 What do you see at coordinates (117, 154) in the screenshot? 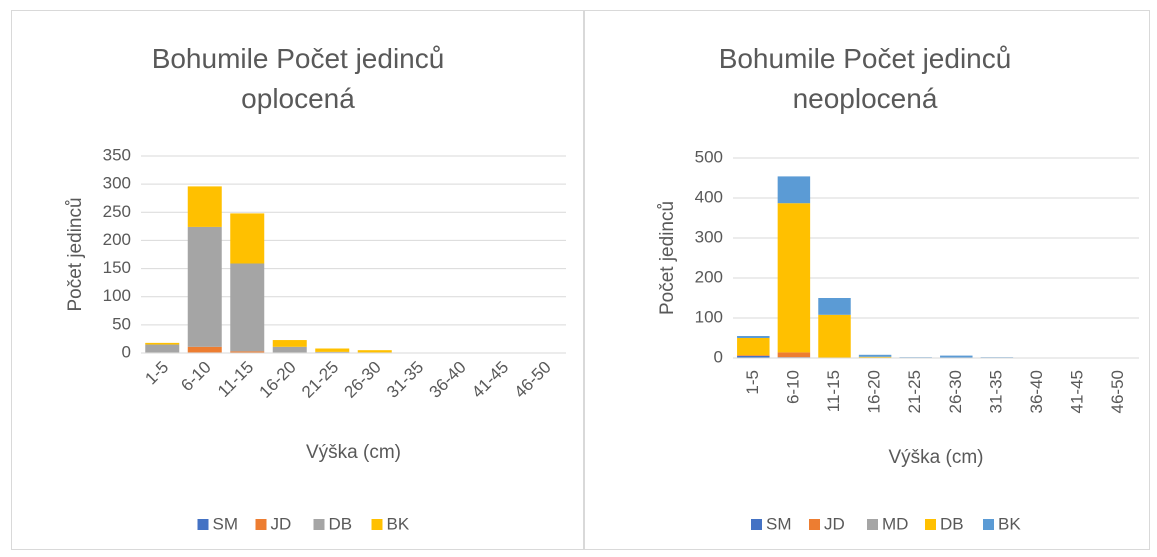
I see `y-tick-label: 350` at bounding box center [117, 154].